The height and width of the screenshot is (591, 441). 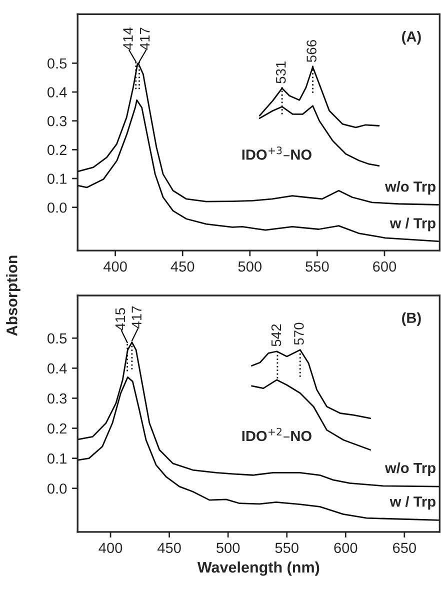 What do you see at coordinates (411, 319) in the screenshot?
I see `annotation: (B)` at bounding box center [411, 319].